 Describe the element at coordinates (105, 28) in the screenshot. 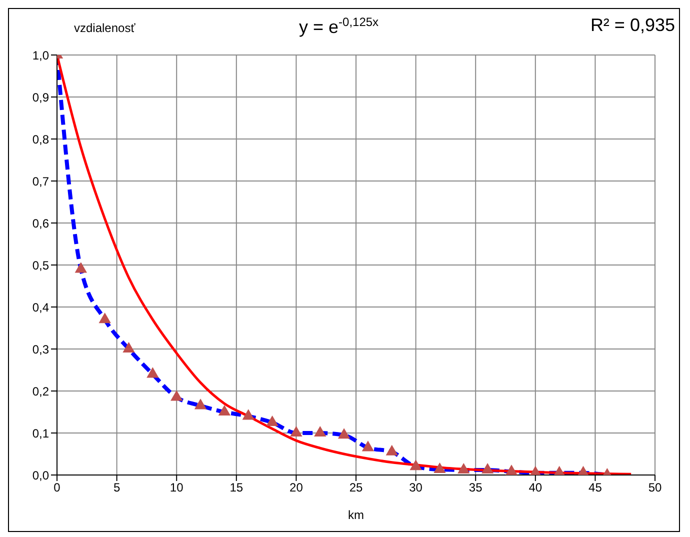

I see `chart-title: vzdialenosť` at that location.